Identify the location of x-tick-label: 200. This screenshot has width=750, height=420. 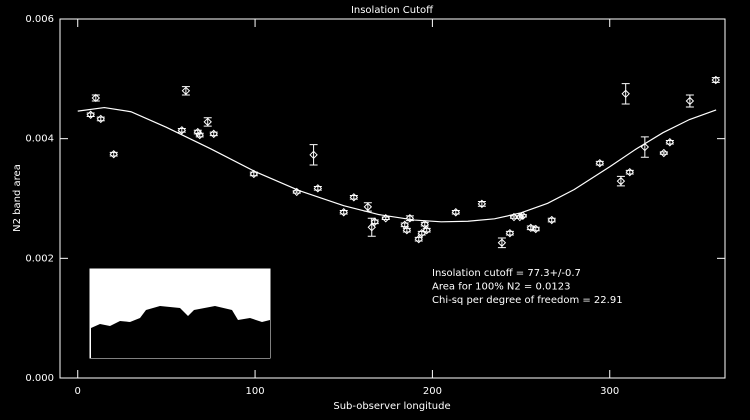
(432, 391).